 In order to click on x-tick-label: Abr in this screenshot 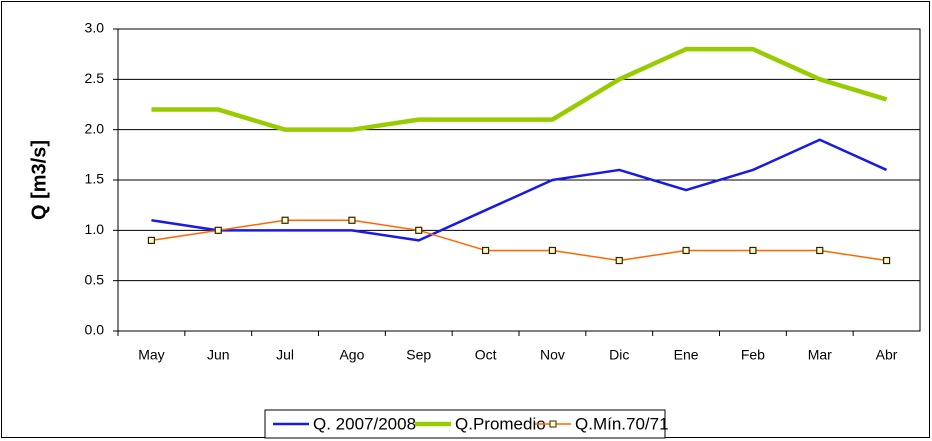, I will do `click(887, 355)`.